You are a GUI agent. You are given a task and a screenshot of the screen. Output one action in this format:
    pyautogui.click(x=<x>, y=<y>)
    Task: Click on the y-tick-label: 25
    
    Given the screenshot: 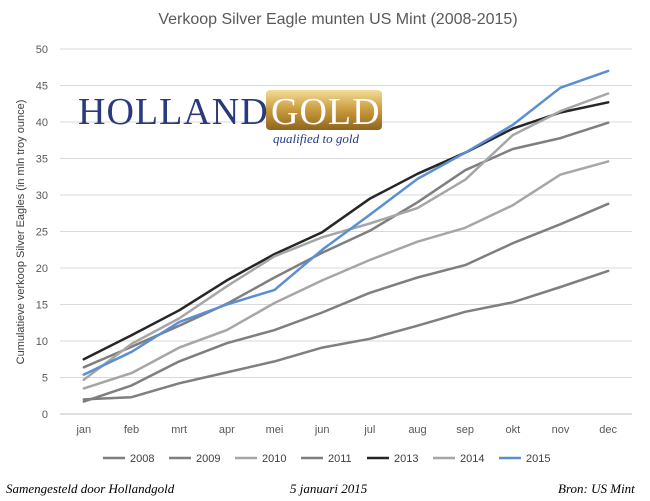 What is the action you would take?
    pyautogui.click(x=42, y=233)
    